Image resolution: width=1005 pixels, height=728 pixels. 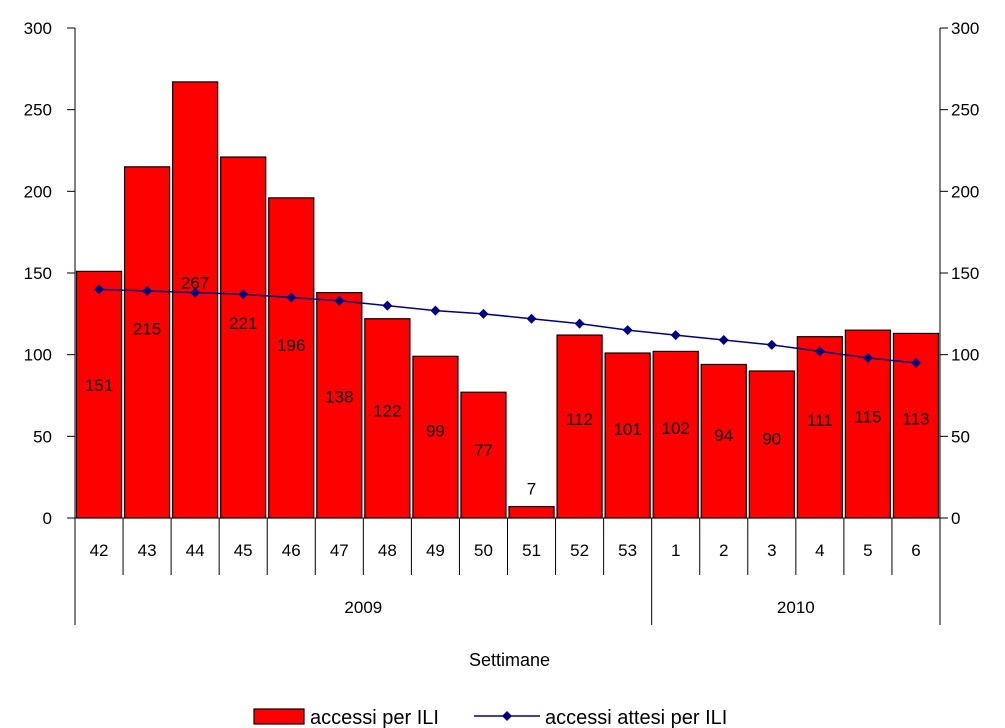 I want to click on y-tick-label-left: 250, so click(x=38, y=110).